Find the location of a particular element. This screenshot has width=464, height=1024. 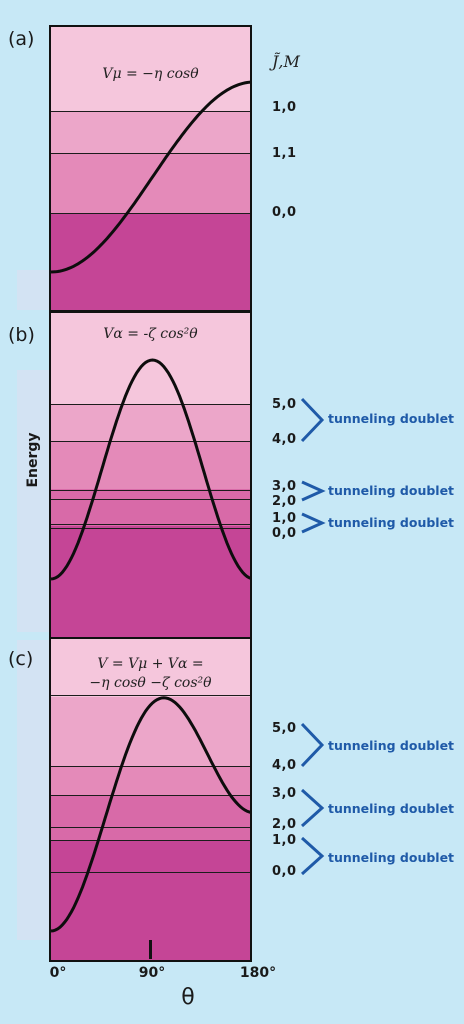

panel-b: Vα = -ζ cos²θ is located at coordinates (150, 475).